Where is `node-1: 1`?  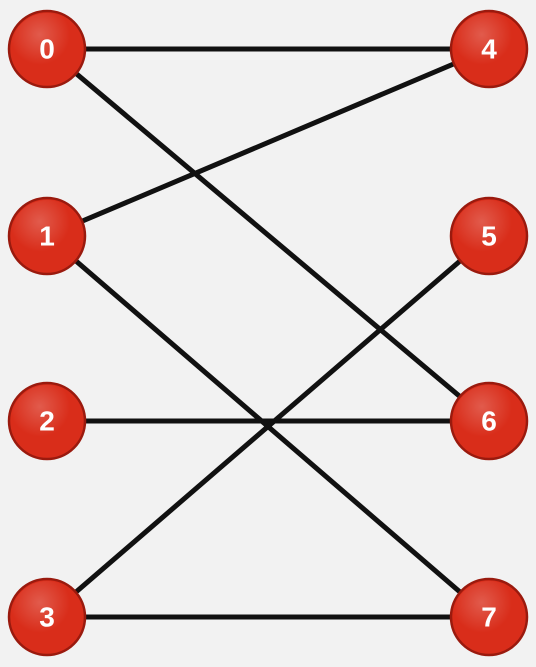 node-1: 1 is located at coordinates (47, 236).